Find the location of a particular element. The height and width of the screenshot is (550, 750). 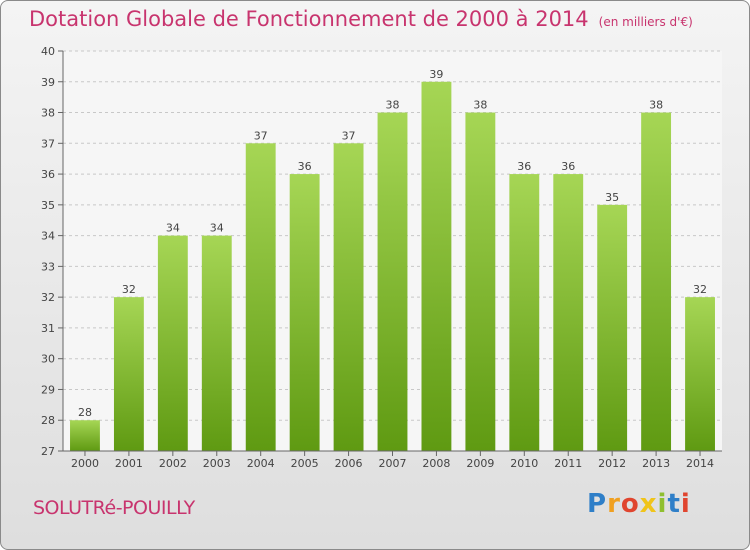

y-tick-label: 29 is located at coordinates (48, 389).